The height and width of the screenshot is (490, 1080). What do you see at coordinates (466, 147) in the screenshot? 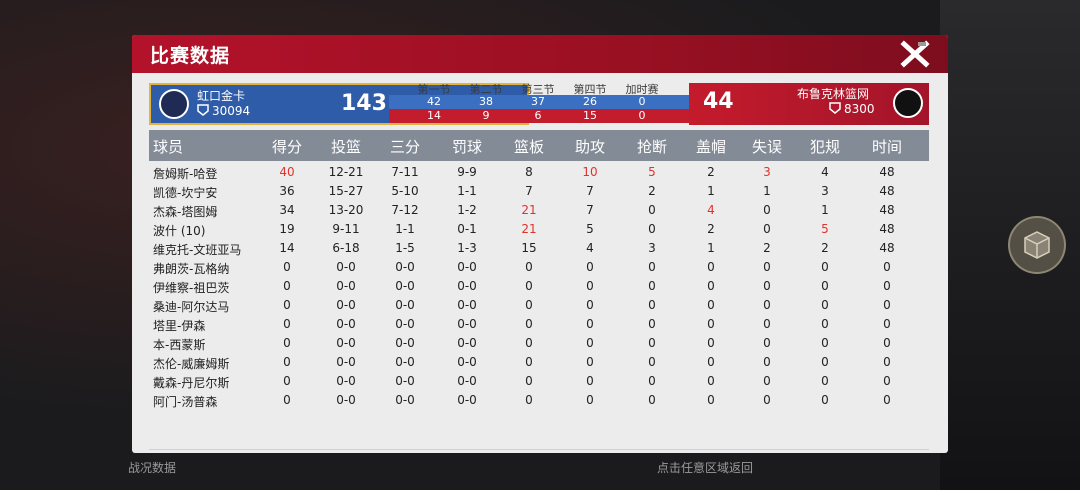
I see `header-column: 罚球` at bounding box center [466, 147].